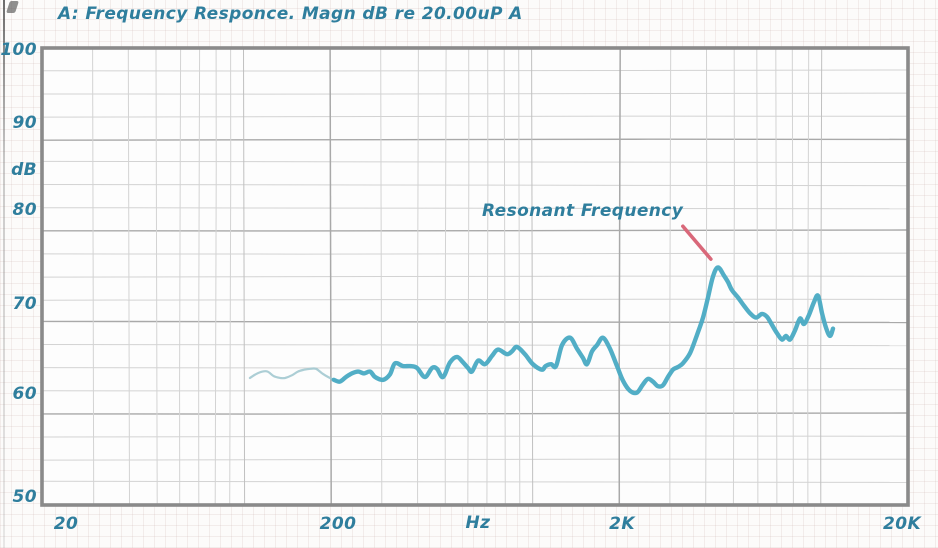 This screenshot has width=938, height=548. What do you see at coordinates (697, 242) in the screenshot?
I see `annotation-pointer-line` at bounding box center [697, 242].